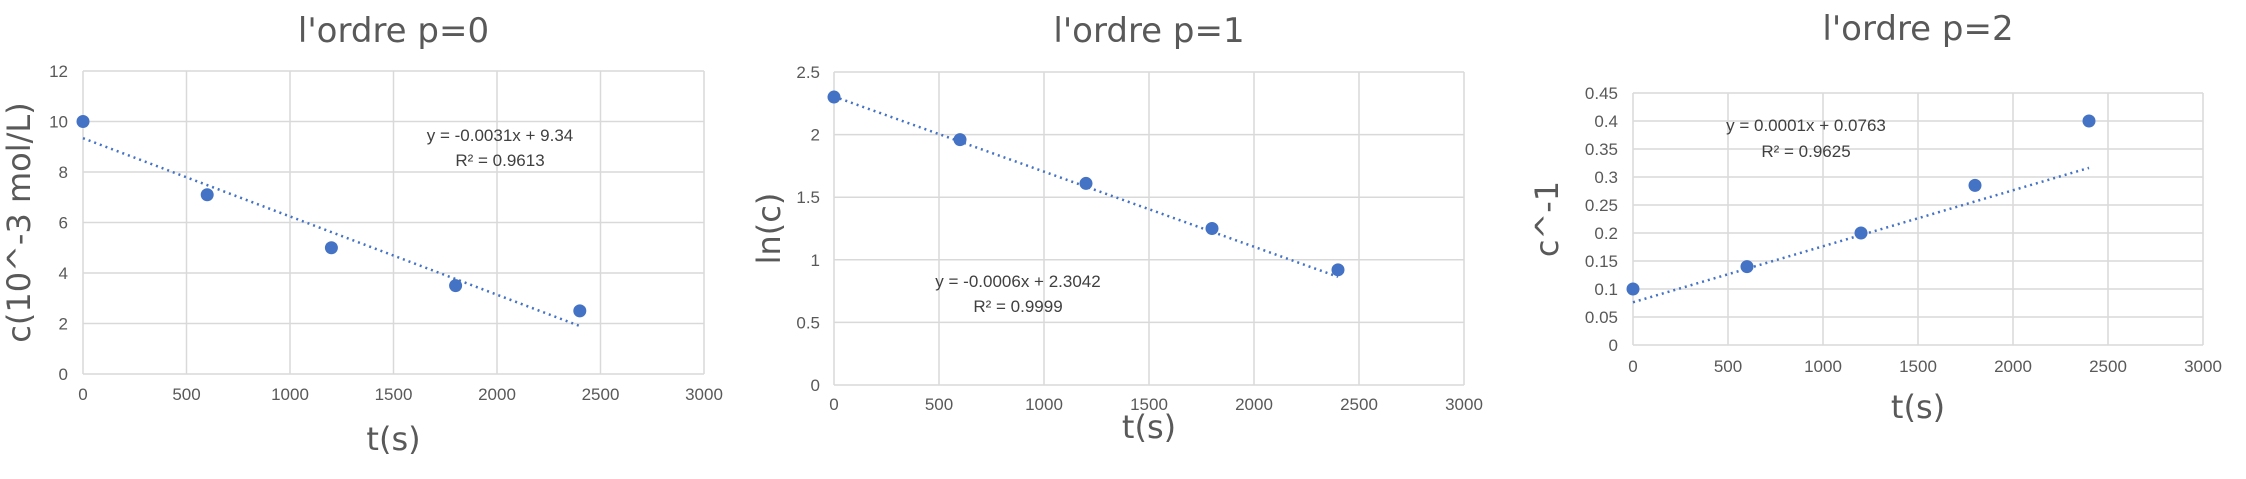 The image size is (2246, 479). Describe the element at coordinates (808, 197) in the screenshot. I see `y-tick-label: 1.5` at that location.